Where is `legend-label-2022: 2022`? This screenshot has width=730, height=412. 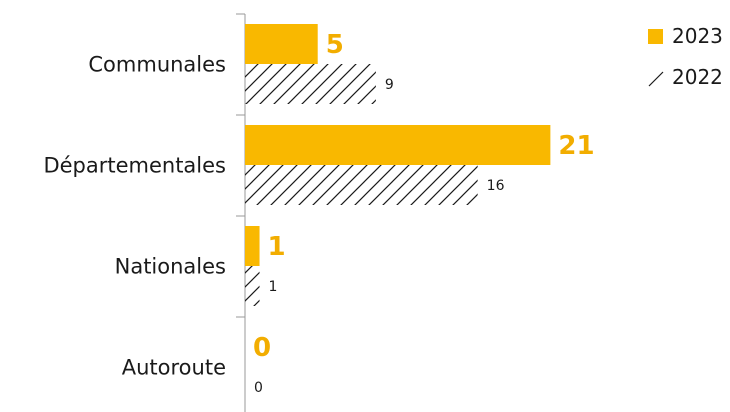 legend-label-2022: 2022 is located at coordinates (697, 77).